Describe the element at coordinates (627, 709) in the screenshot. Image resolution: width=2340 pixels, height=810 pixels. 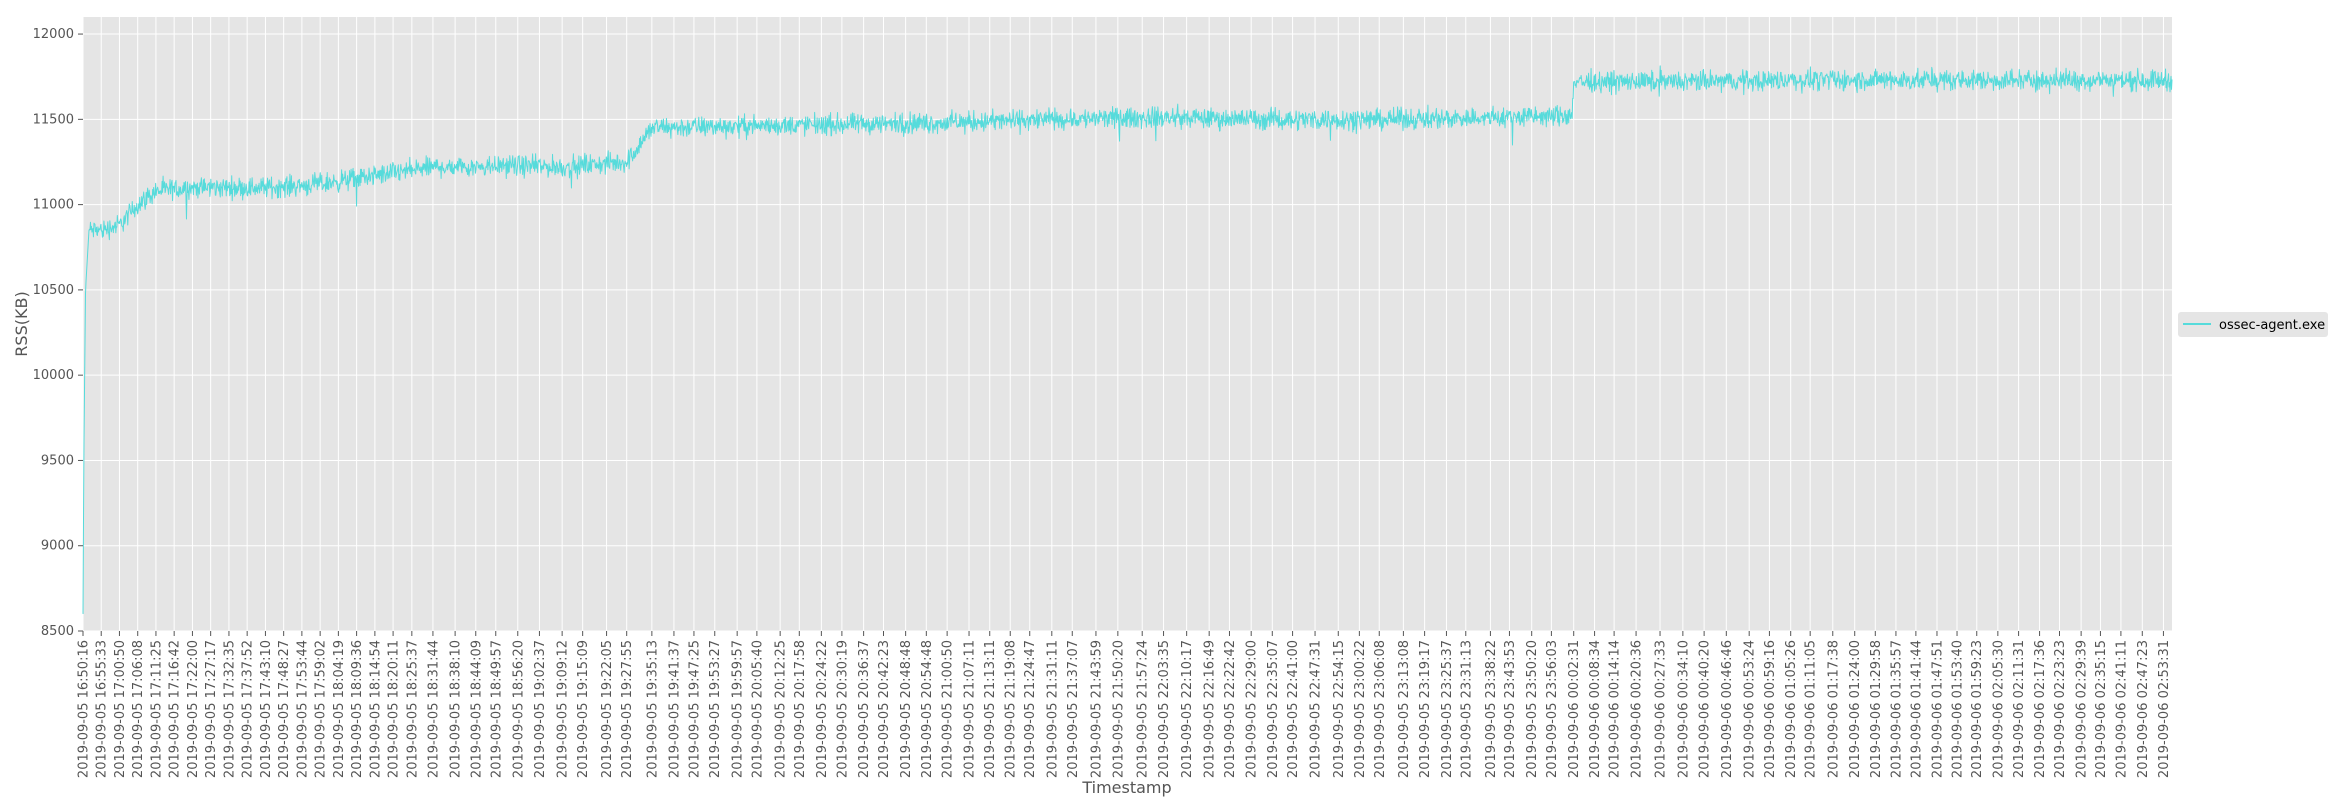
I see `x-tick-label: 2019-09-05 19:27:55` at that location.